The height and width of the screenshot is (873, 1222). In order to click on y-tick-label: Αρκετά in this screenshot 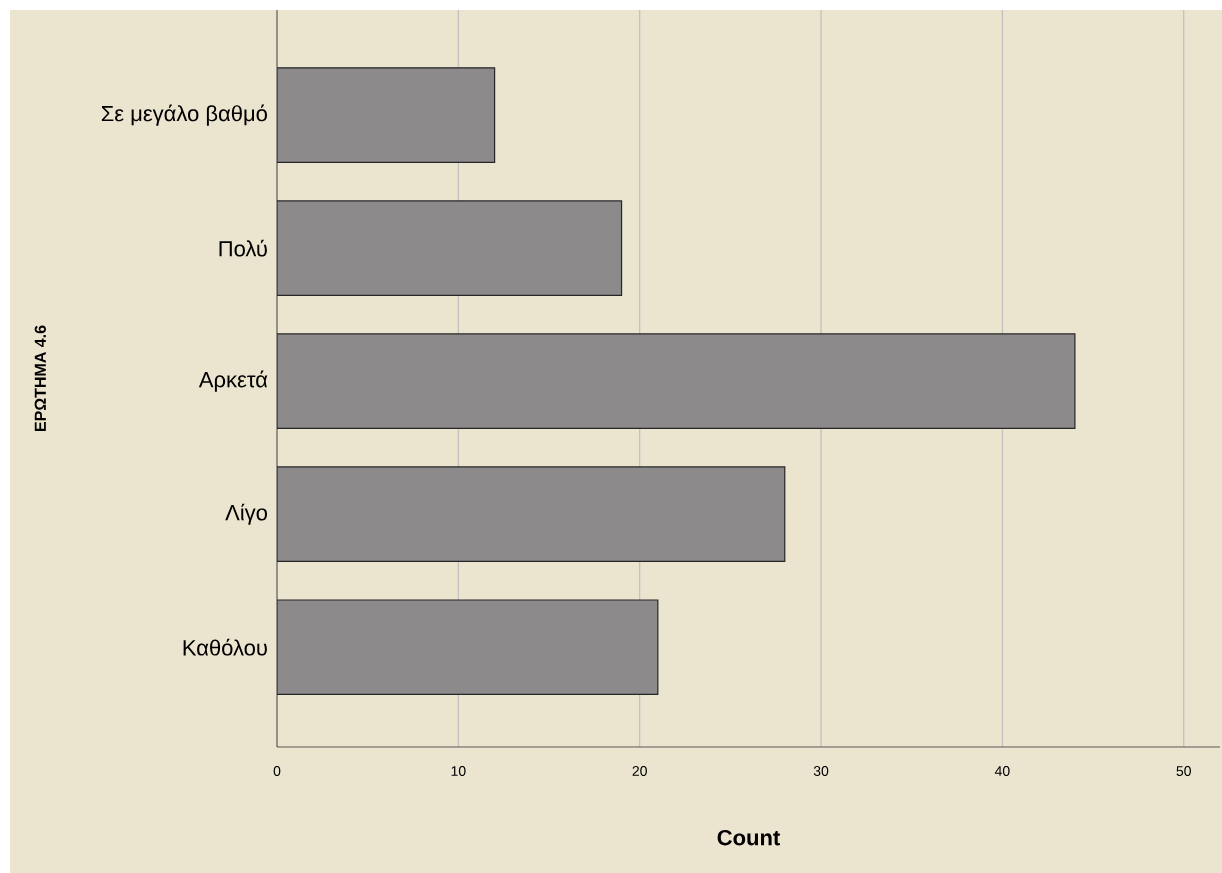, I will do `click(233, 381)`.